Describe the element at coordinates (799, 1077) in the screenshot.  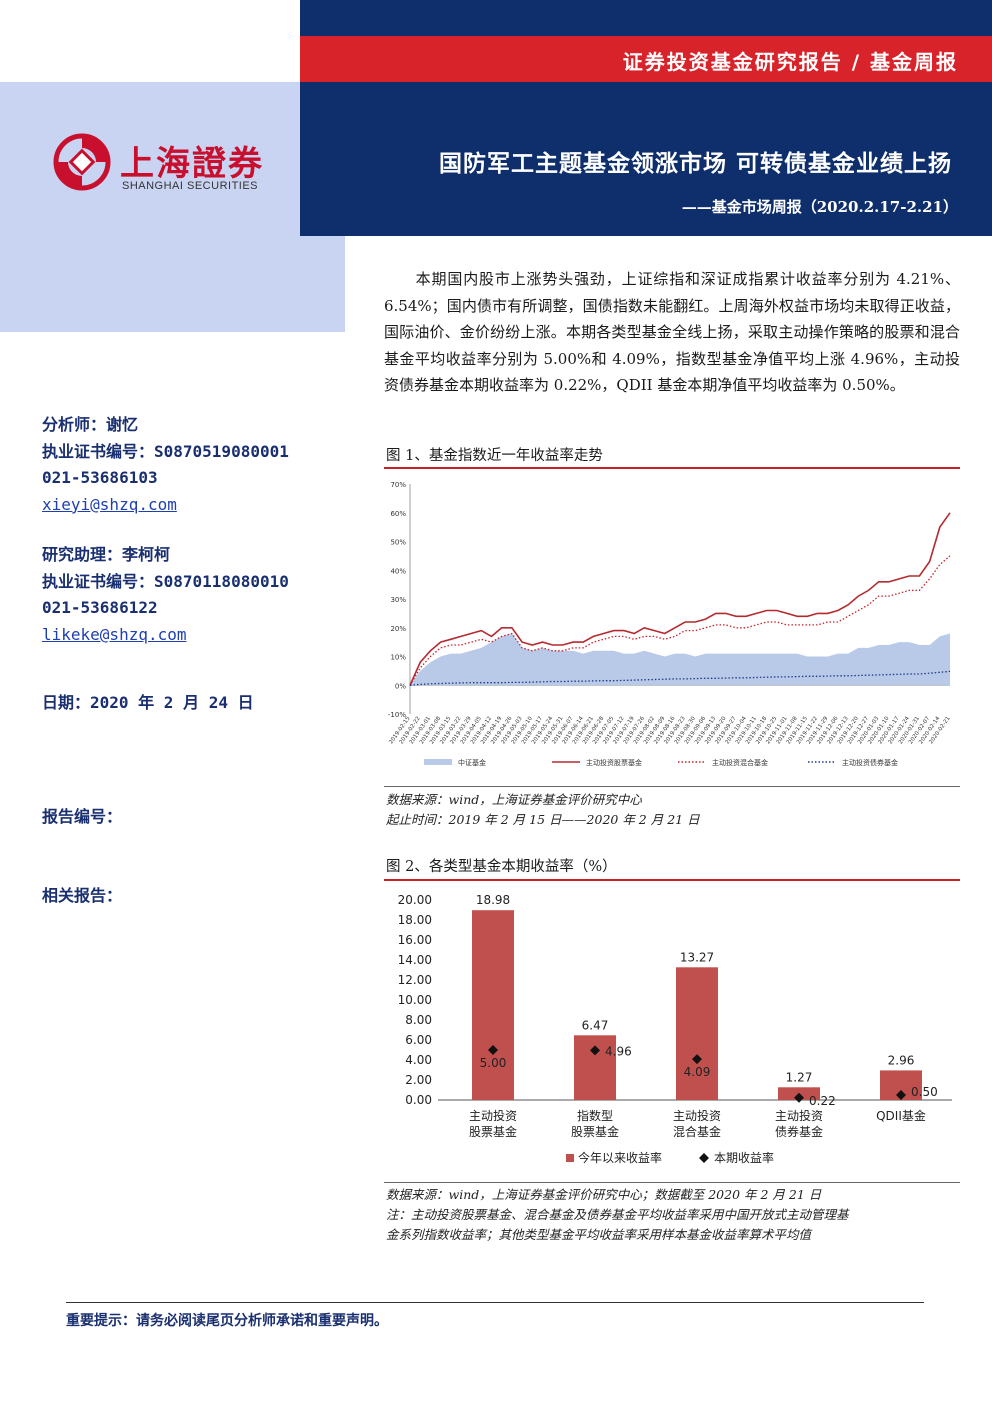
I see `chart2-bar-label: 1.27` at that location.